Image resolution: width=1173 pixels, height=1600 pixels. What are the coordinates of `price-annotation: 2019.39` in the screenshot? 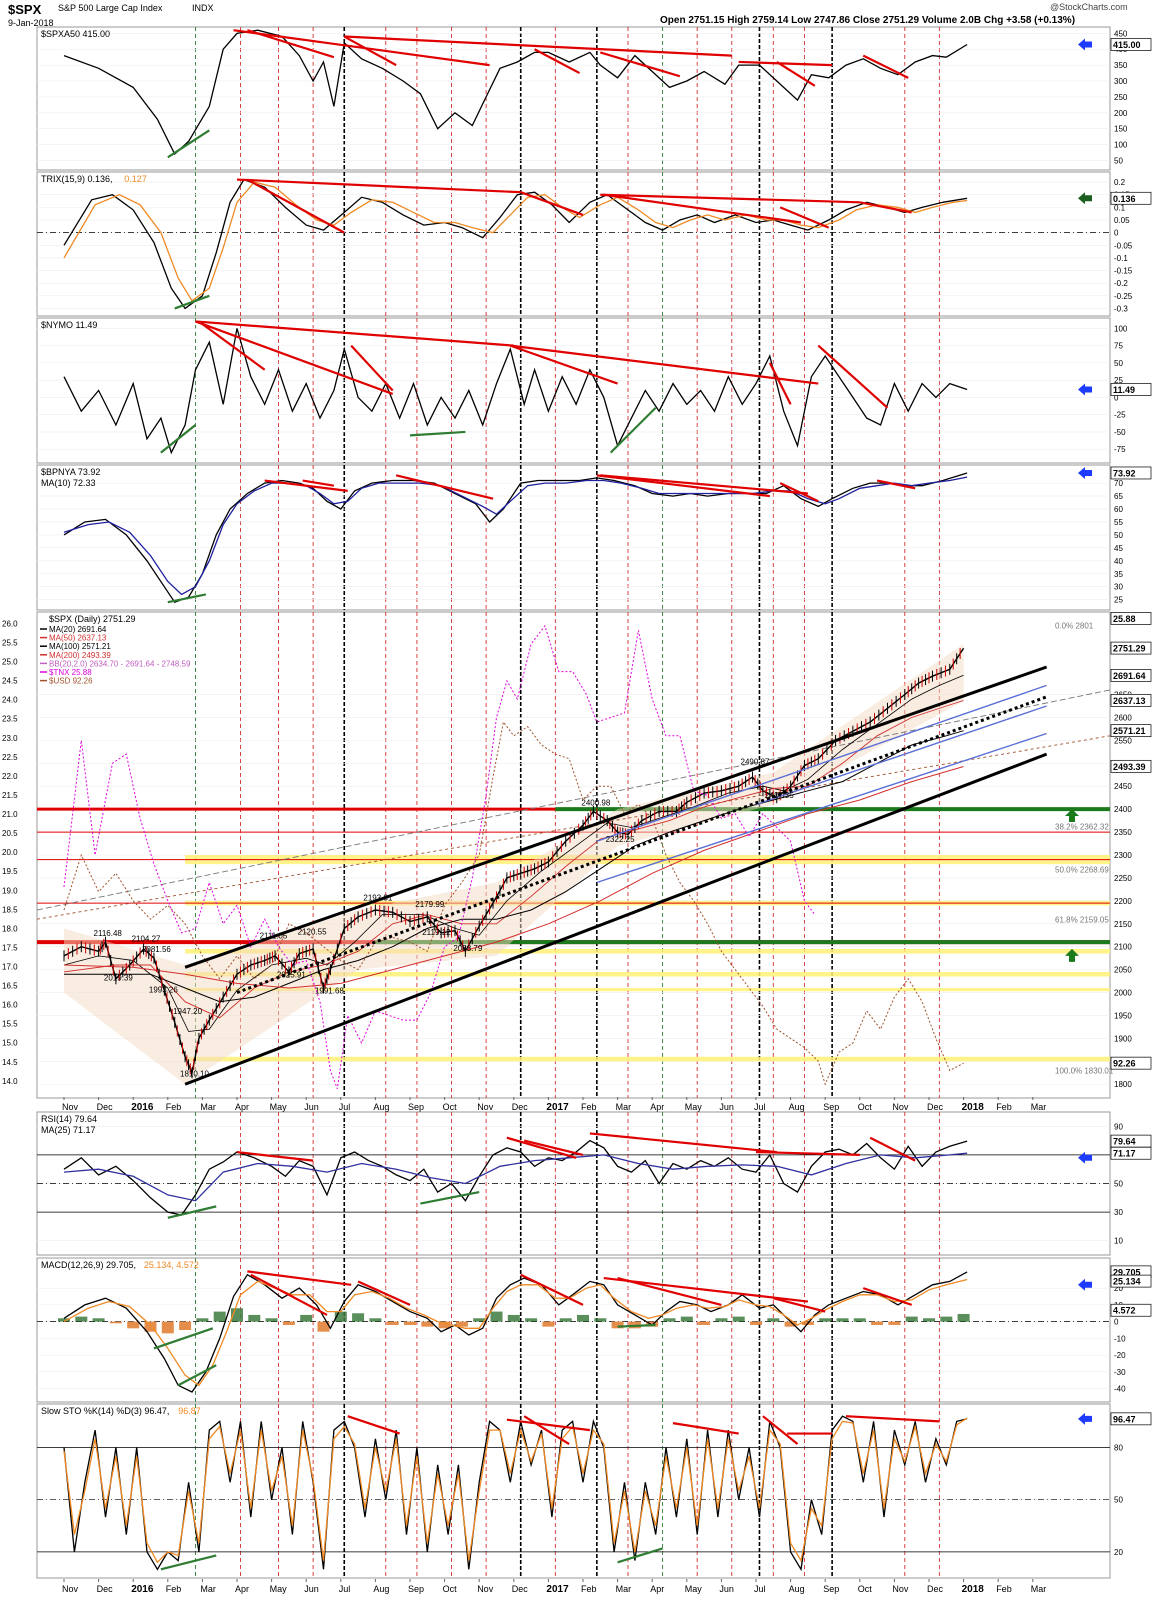 It's located at (118, 978).